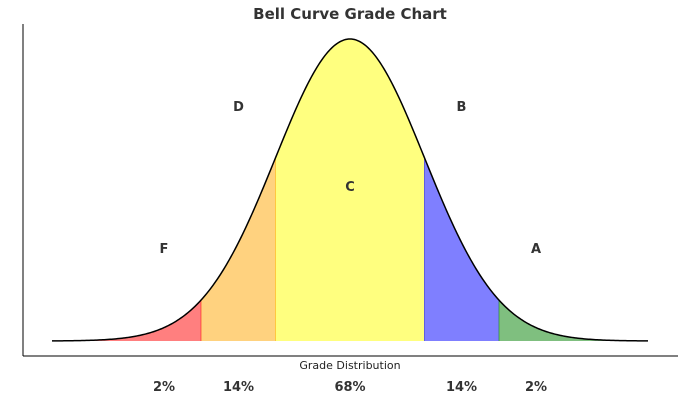 The height and width of the screenshot is (400, 700). I want to click on chart-title: Bell Curve Grade Chart, so click(350, 14).